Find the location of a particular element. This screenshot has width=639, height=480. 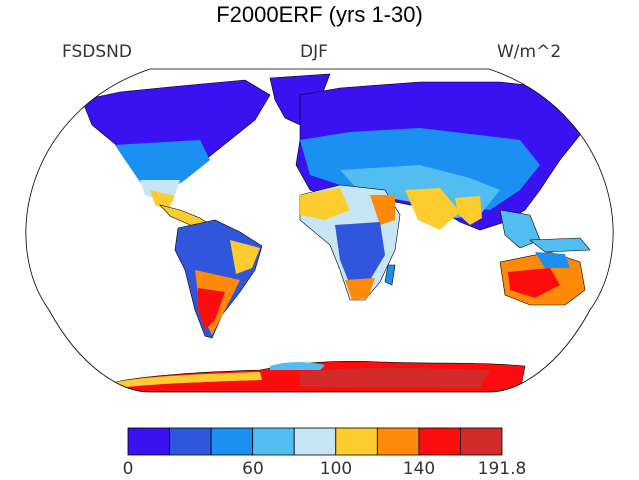

se-asia is located at coordinates (520, 229).